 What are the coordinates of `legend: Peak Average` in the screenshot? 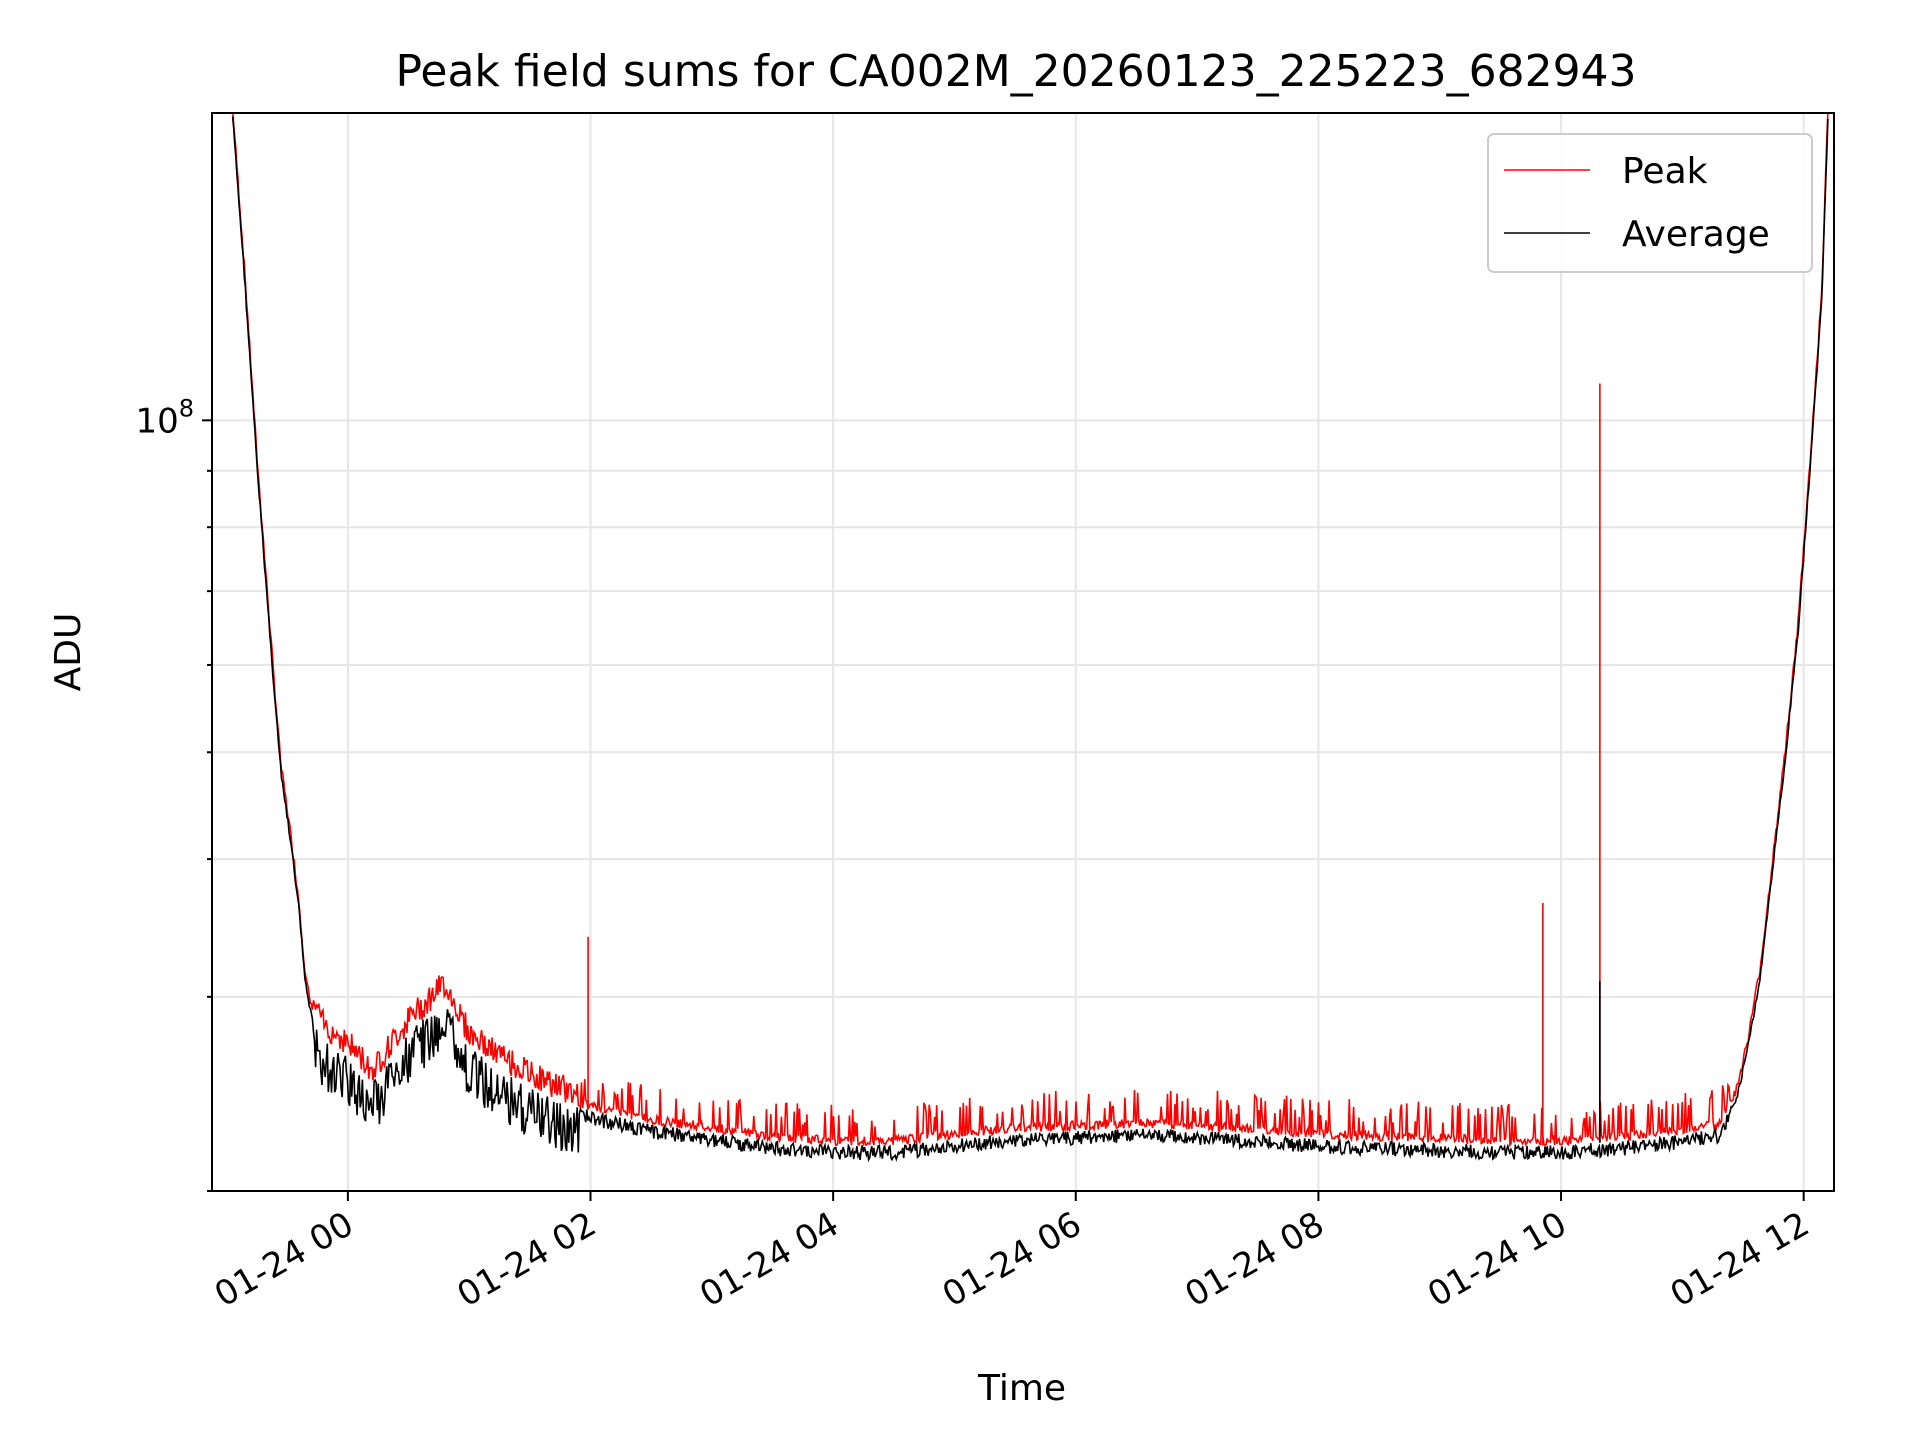 It's located at (1650, 203).